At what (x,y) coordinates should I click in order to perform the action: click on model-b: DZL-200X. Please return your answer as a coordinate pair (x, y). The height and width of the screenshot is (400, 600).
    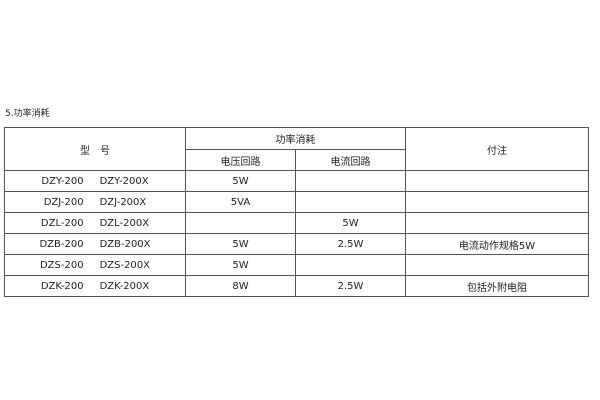
    Looking at the image, I should click on (124, 223).